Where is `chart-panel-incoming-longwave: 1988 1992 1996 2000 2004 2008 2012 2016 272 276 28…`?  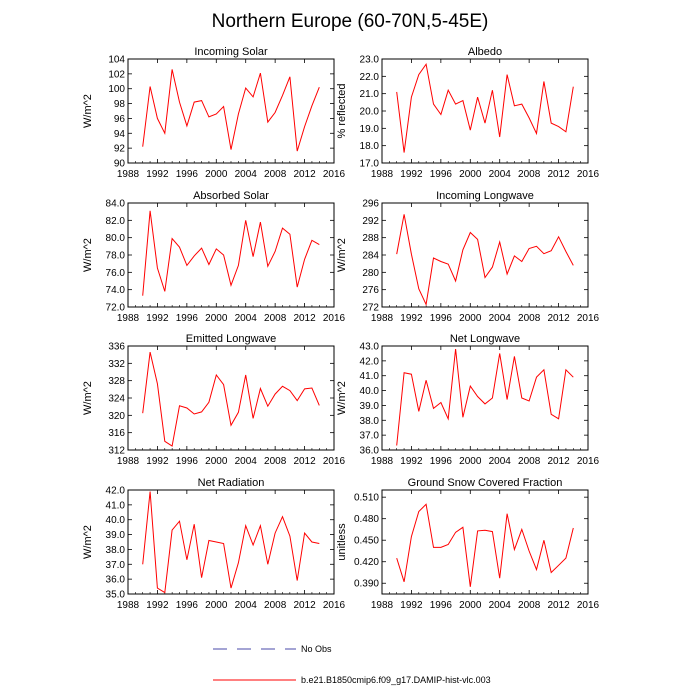
chart-panel-incoming-longwave: 1988 1992 1996 2000 2004 2008 2012 2016 272 276 28… is located at coordinates (468, 257).